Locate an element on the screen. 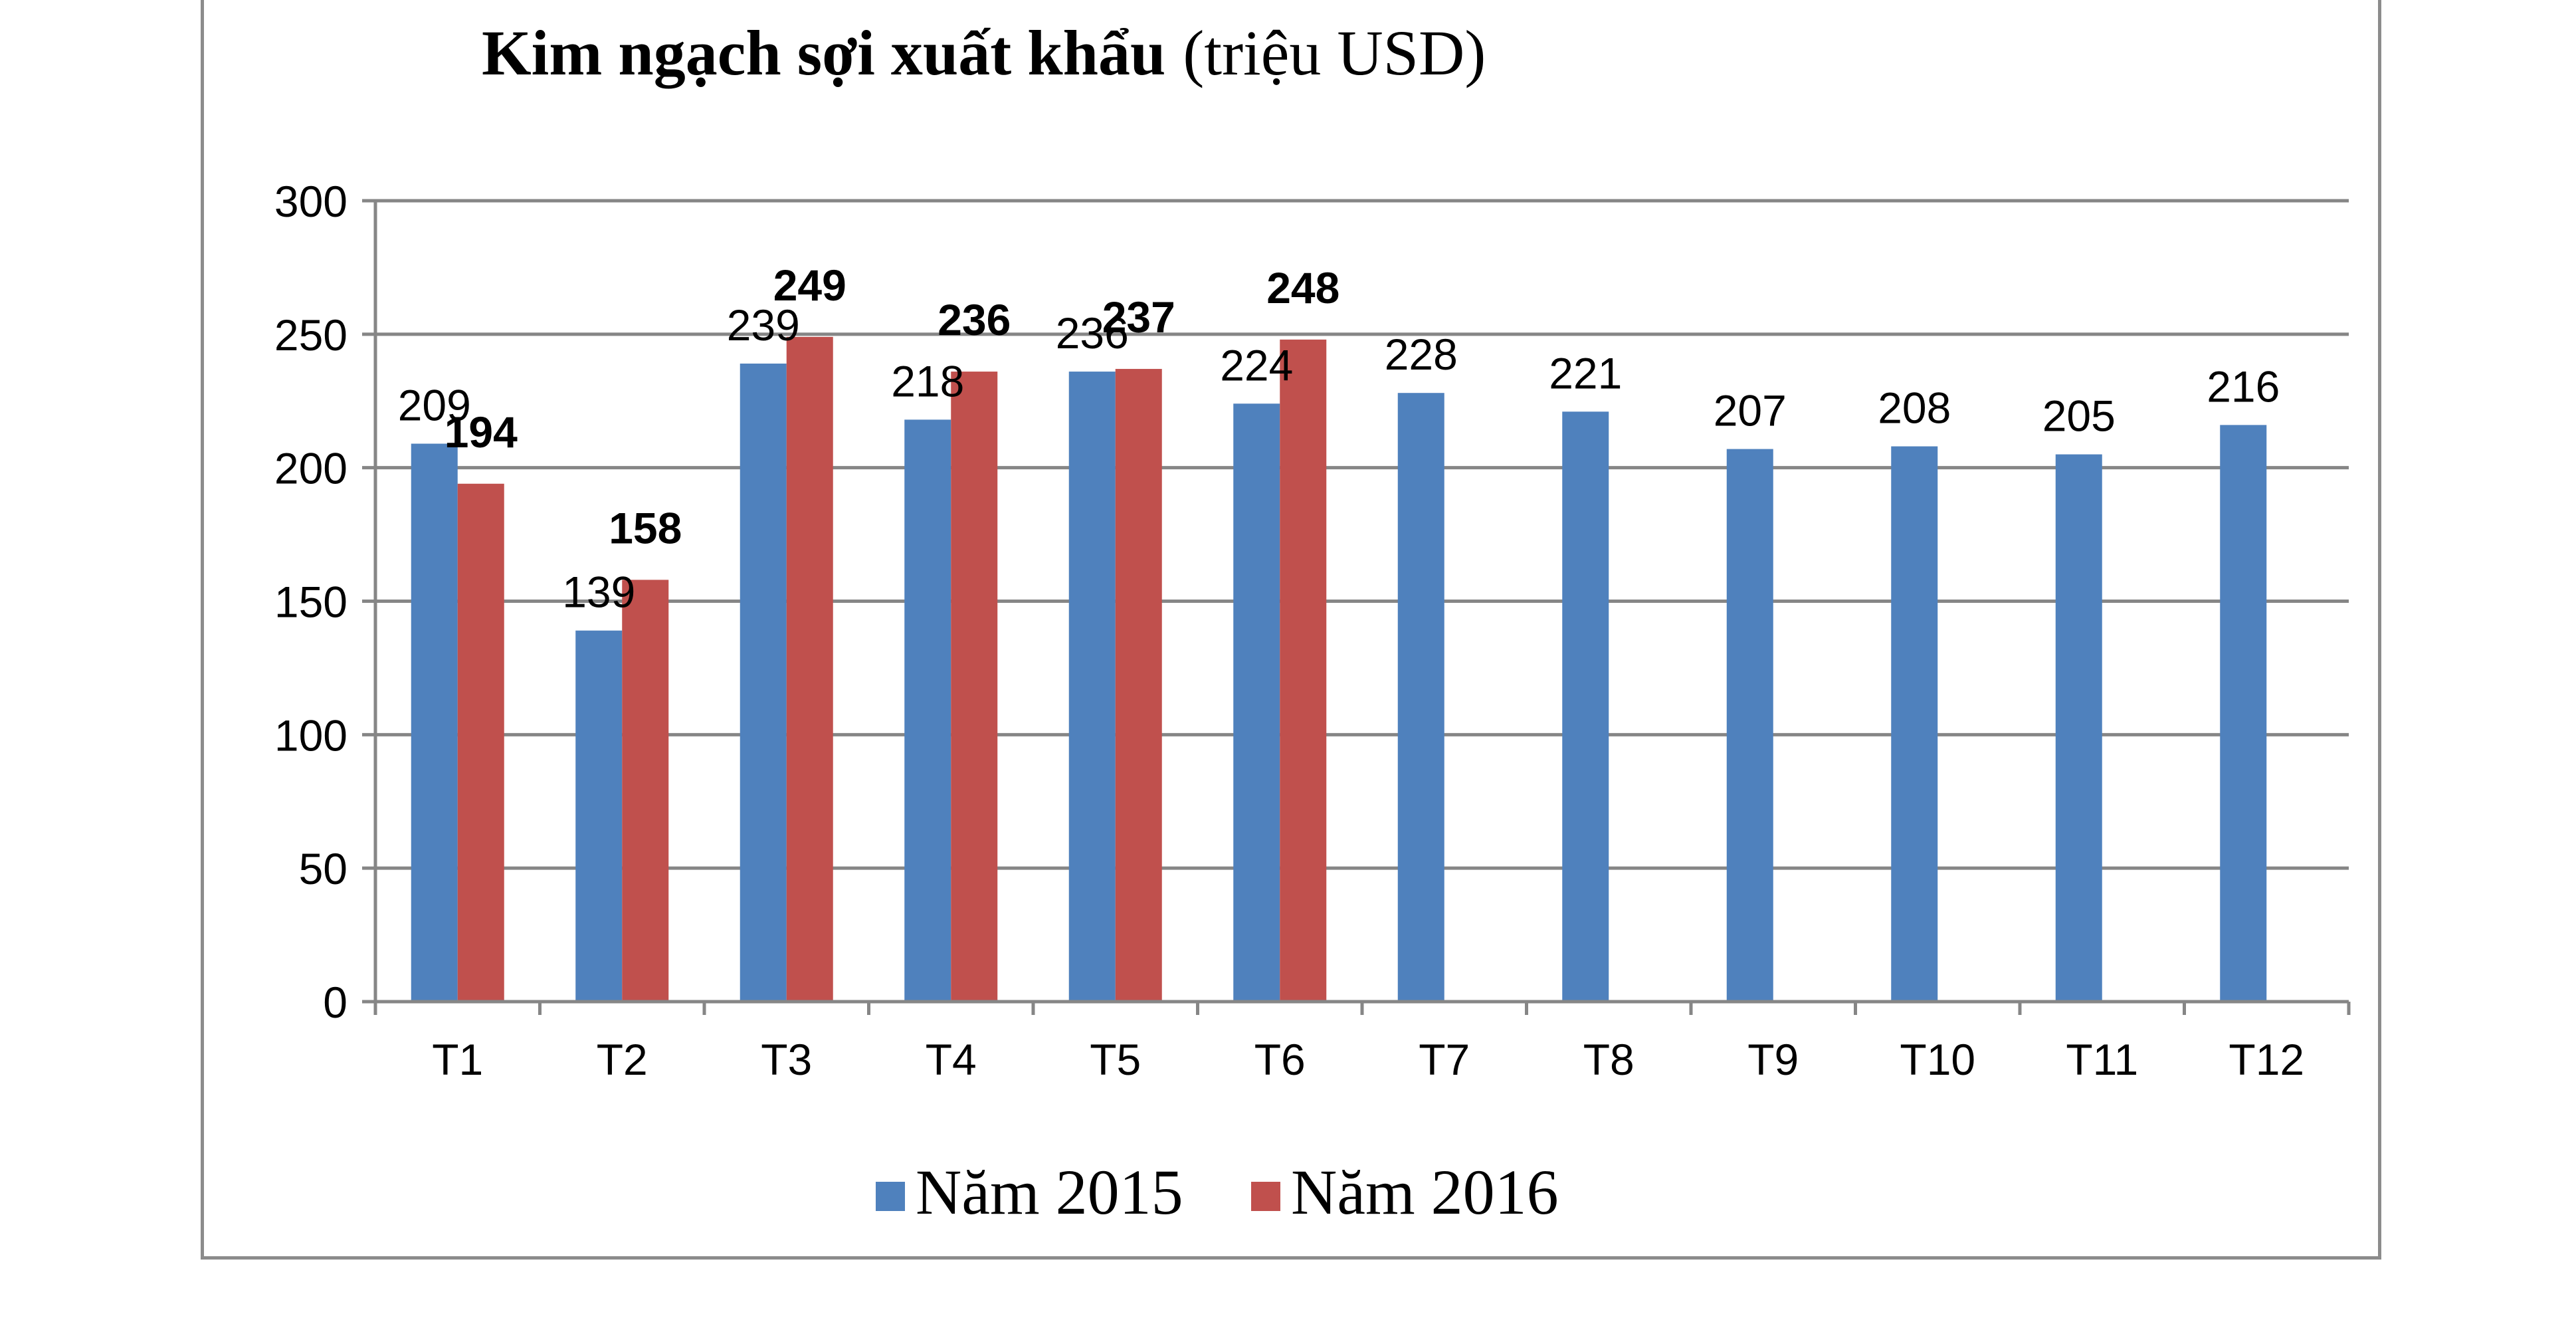 The height and width of the screenshot is (1328, 2576). y-tick-label: 100 is located at coordinates (310, 735).